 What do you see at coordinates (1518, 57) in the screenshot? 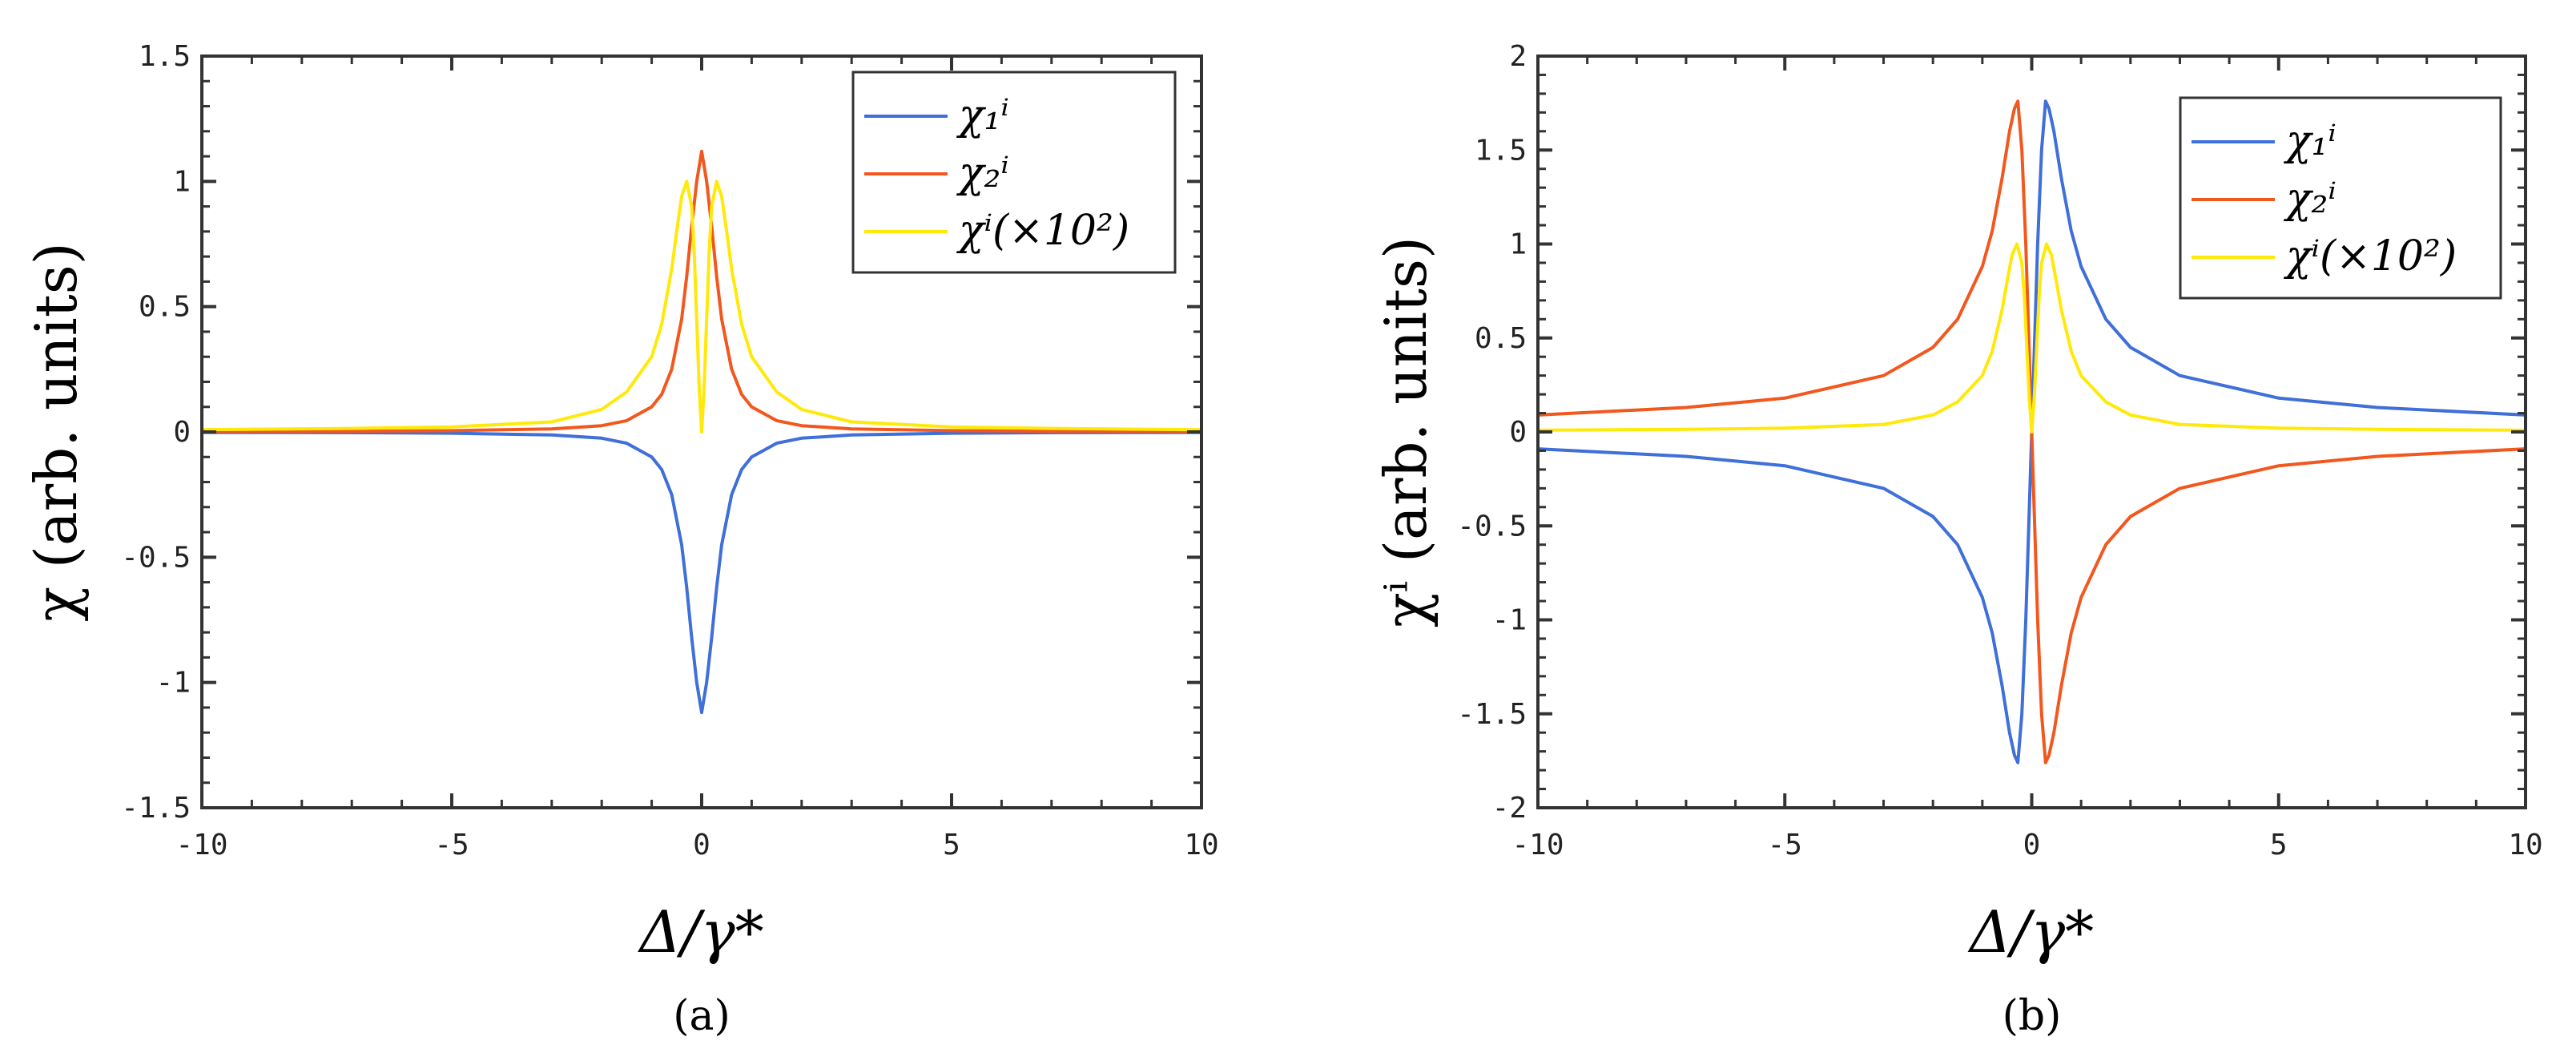
I see `y-tick-label: 2` at bounding box center [1518, 57].